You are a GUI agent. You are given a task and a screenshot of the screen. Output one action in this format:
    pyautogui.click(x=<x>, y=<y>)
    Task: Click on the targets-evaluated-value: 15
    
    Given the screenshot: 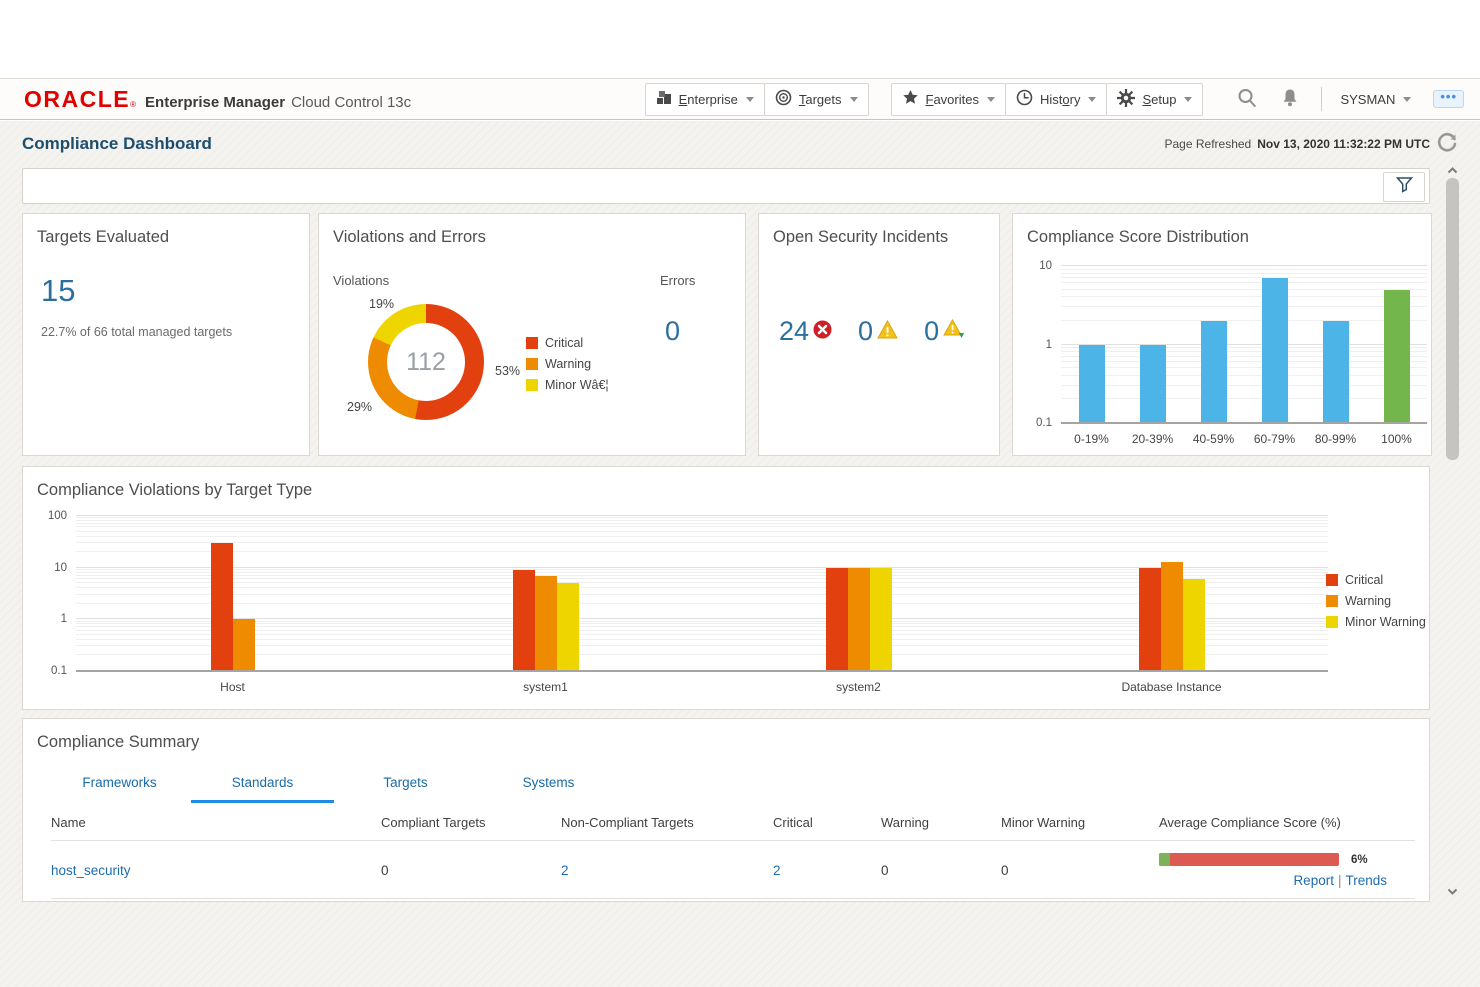 What is the action you would take?
    pyautogui.click(x=58, y=290)
    